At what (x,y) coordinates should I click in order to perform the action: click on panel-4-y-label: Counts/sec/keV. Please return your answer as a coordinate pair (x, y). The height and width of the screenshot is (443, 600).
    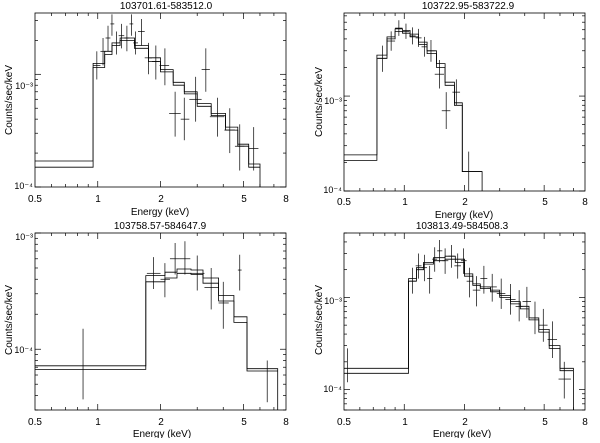
    Looking at the image, I should click on (319, 320).